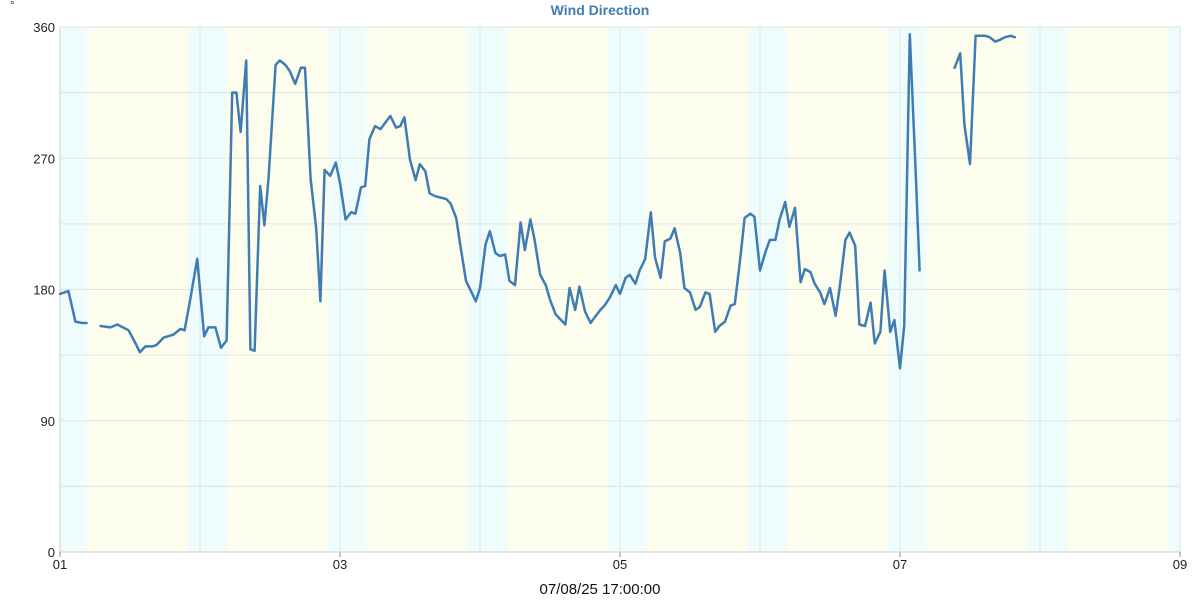 This screenshot has height=600, width=1200. What do you see at coordinates (44, 158) in the screenshot?
I see `y-tick-label-270: 270` at bounding box center [44, 158].